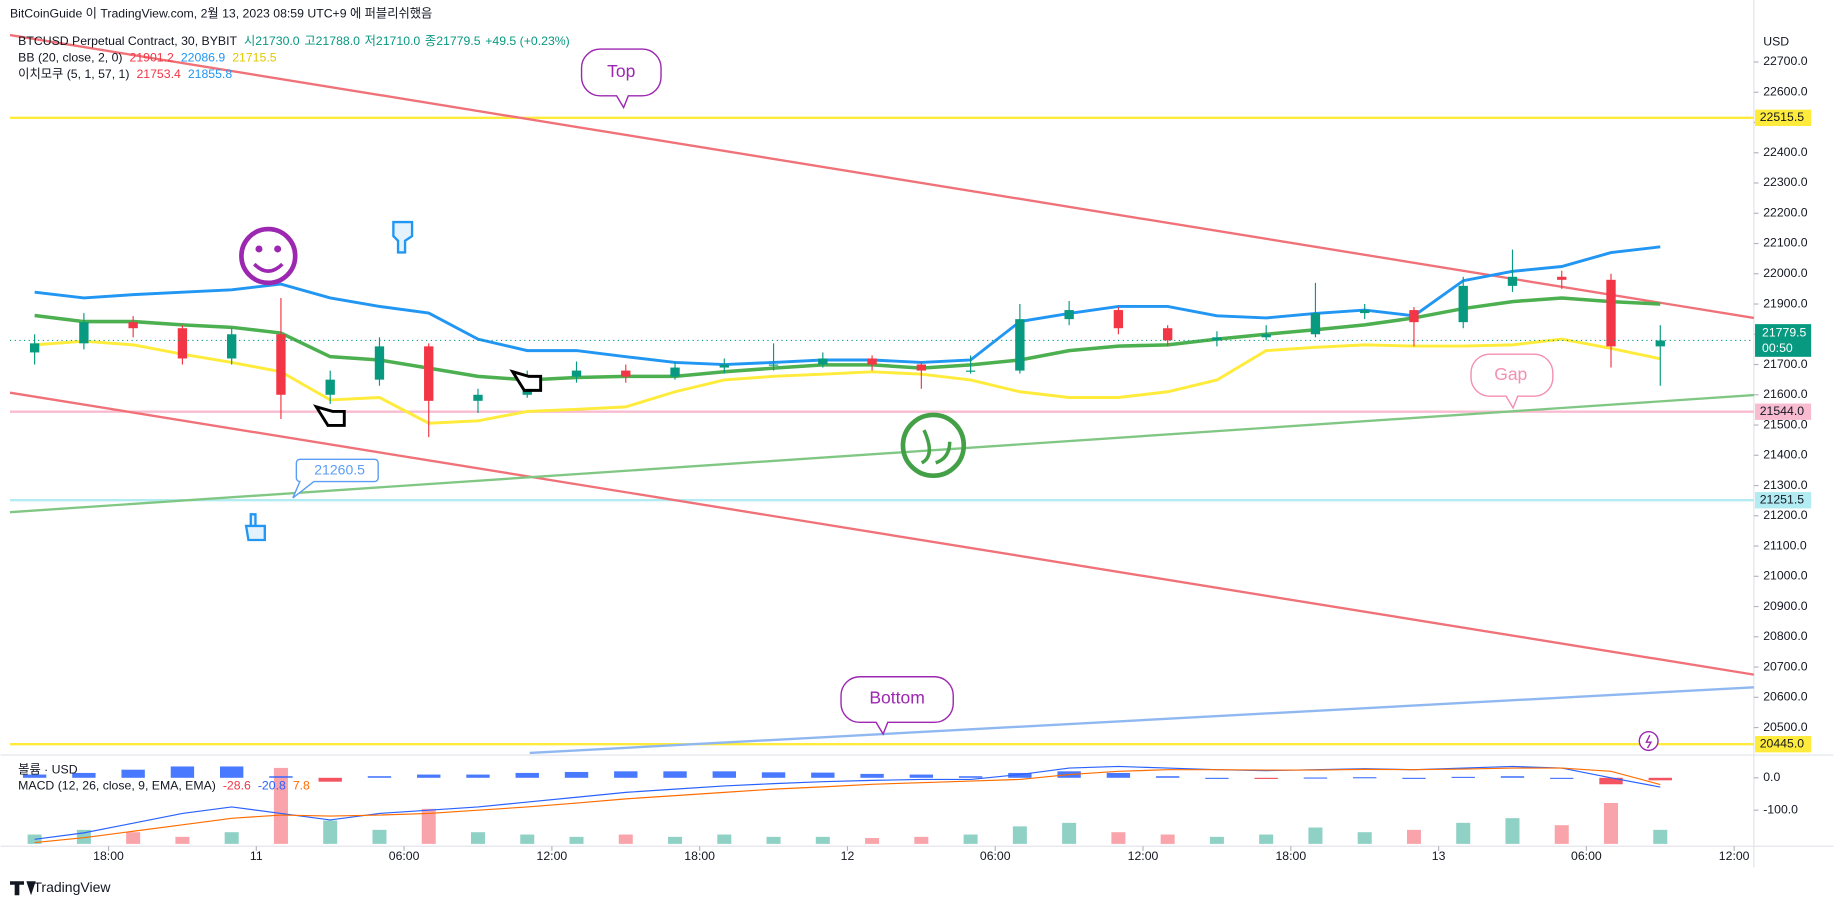 This screenshot has height=907, width=1834. Describe the element at coordinates (268, 267) in the screenshot. I see `smiley-mouth` at that location.